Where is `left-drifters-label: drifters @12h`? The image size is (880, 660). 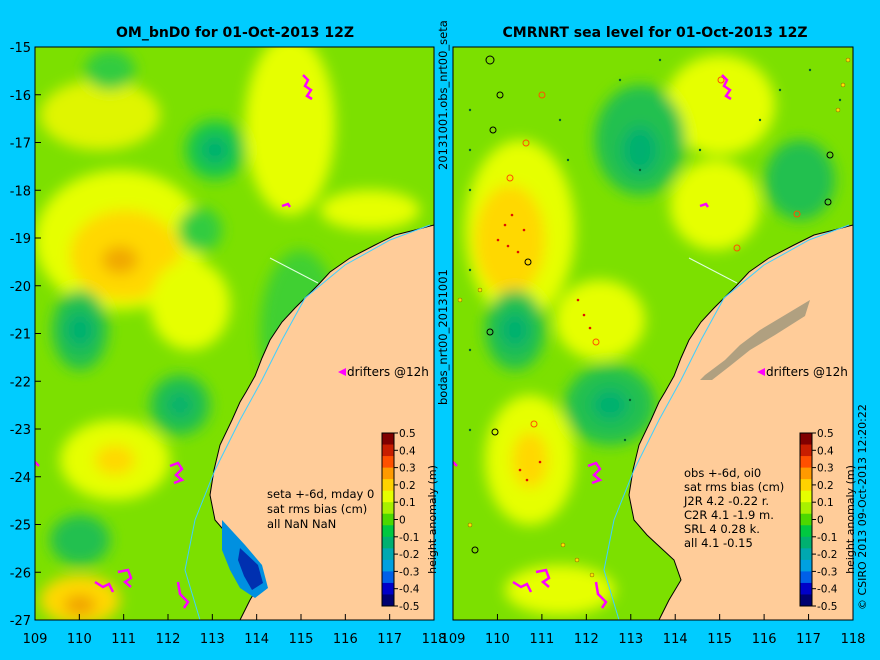
left-drifters-label: drifters @12h is located at coordinates (388, 372).